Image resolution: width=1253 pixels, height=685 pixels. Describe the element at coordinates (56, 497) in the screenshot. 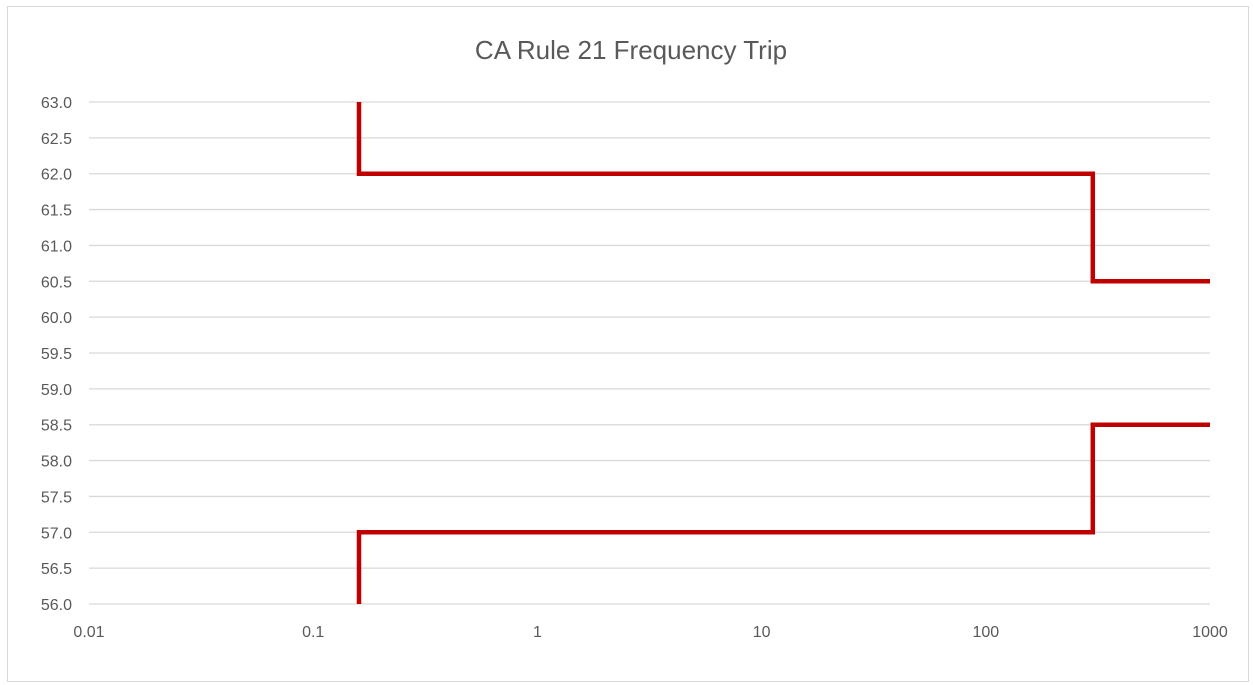

I see `y-tick-label: 57.5` at that location.